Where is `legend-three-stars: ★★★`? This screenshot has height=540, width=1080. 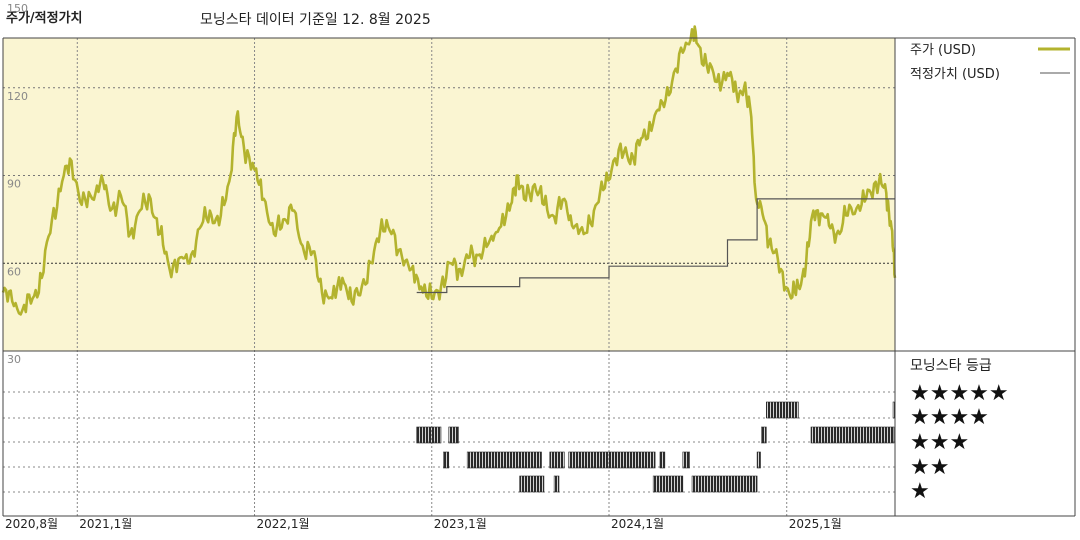 legend-three-stars: ★★★ is located at coordinates (939, 442).